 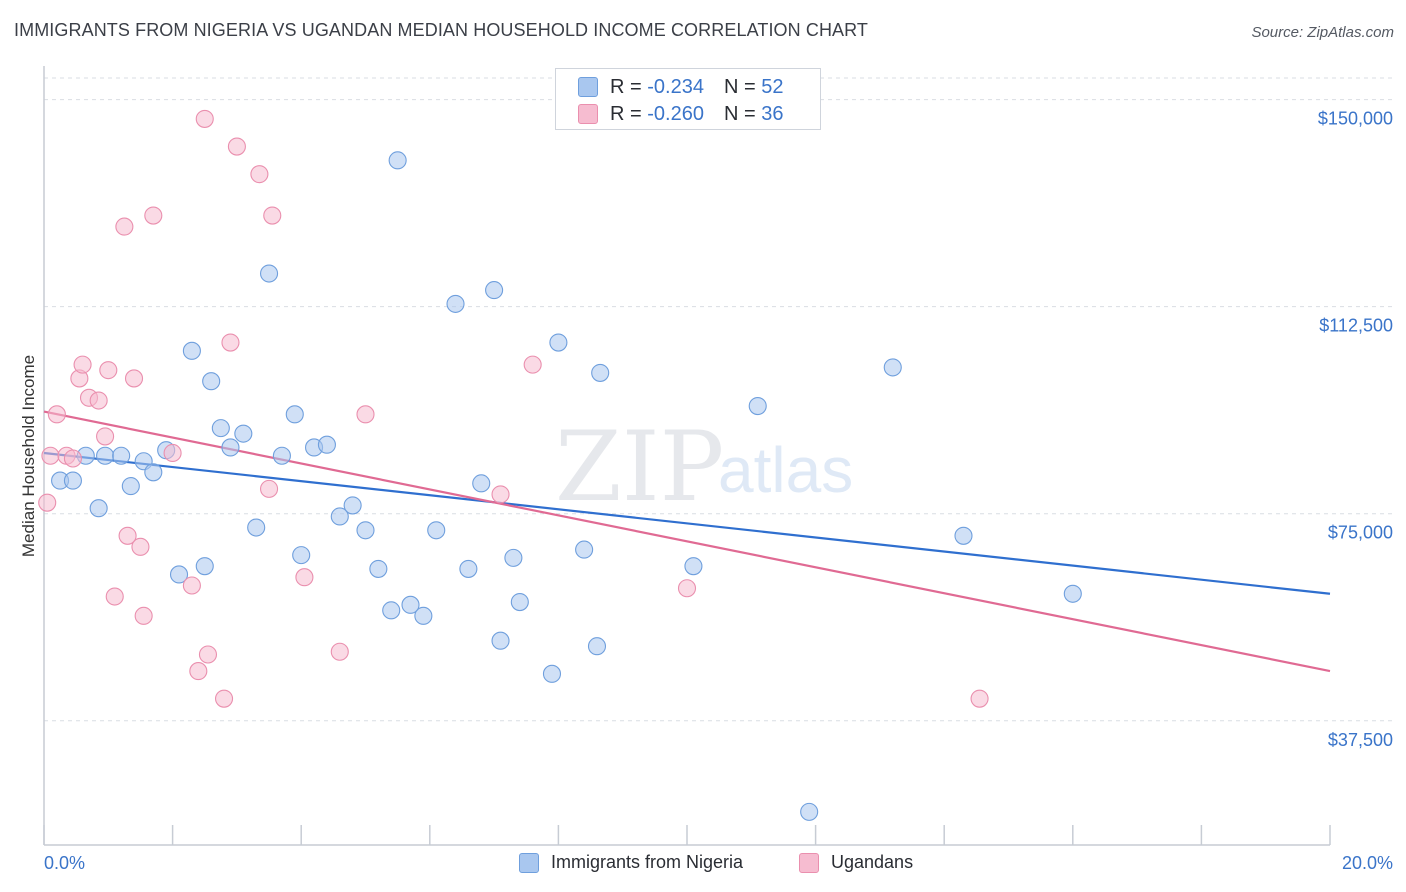 I want to click on r-value-nigeria: -0.234, so click(x=675, y=86).